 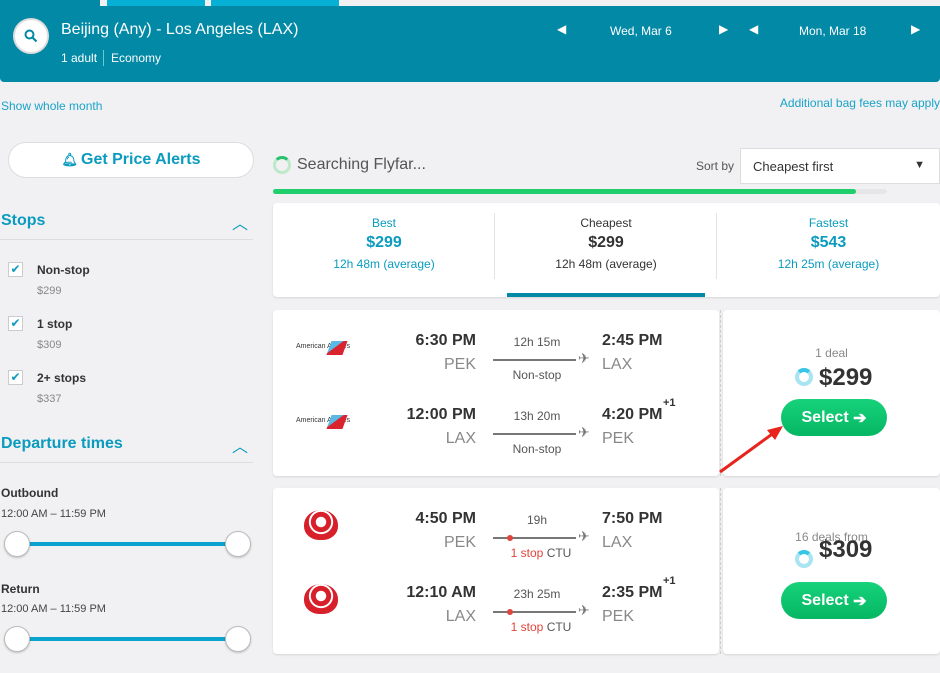 What do you see at coordinates (141, 159) in the screenshot?
I see `price-alerts-label: Get Price Alerts` at bounding box center [141, 159].